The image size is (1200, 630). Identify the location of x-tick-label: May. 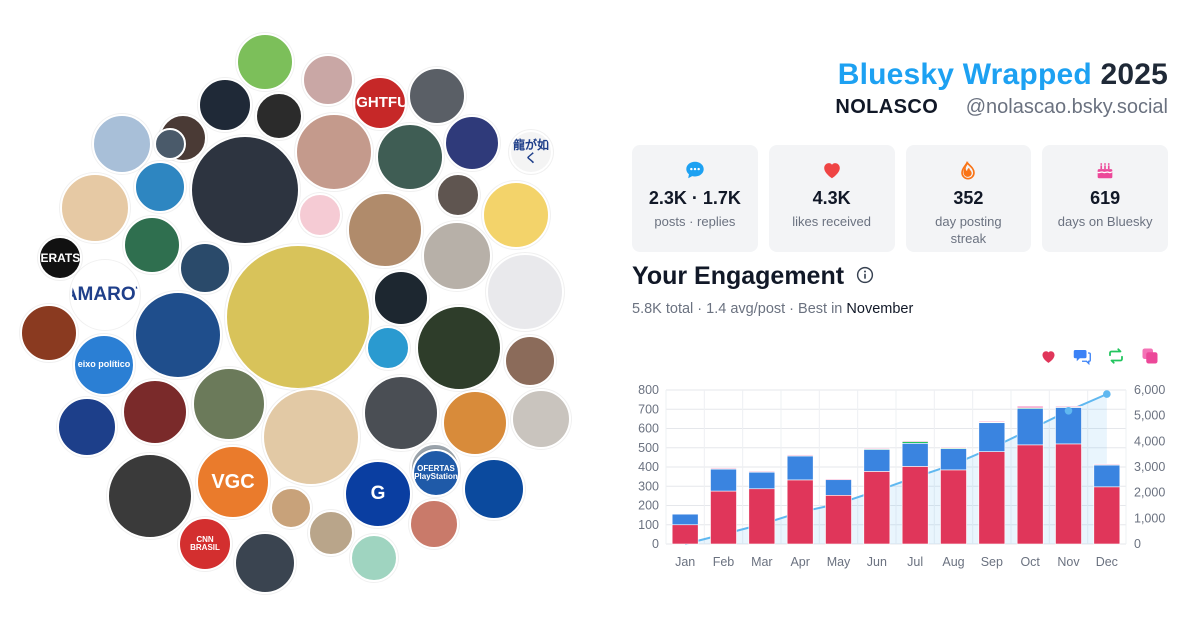
(839, 562).